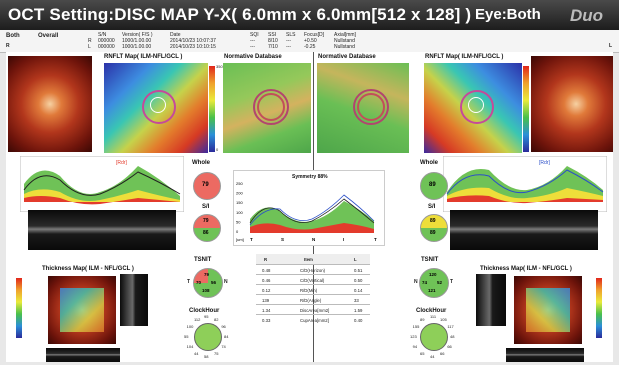 The width and height of the screenshot is (619, 365). I want to click on symmetry-os-line, so click(312, 210).